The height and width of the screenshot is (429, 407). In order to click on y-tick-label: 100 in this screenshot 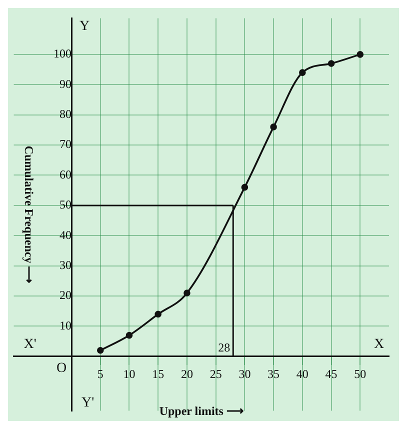, I will do `click(63, 53)`.